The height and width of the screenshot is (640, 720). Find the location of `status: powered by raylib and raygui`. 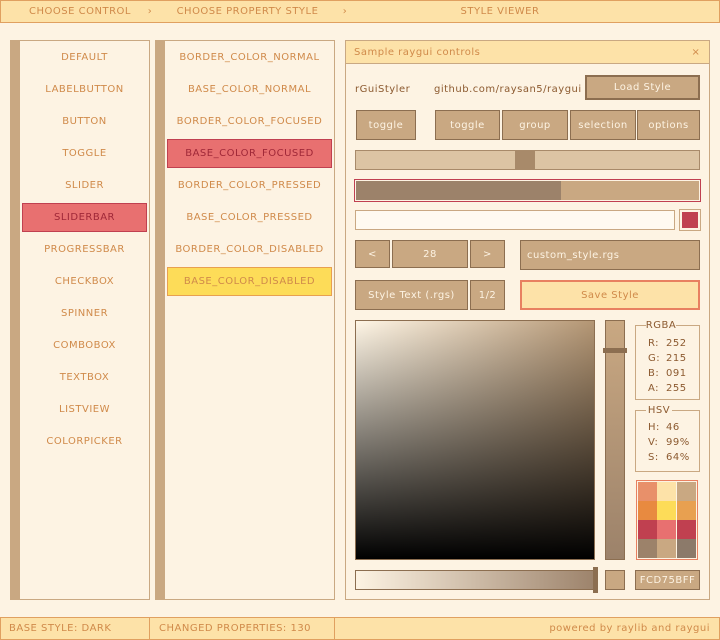

status: powered by raylib and raygui is located at coordinates (629, 628).